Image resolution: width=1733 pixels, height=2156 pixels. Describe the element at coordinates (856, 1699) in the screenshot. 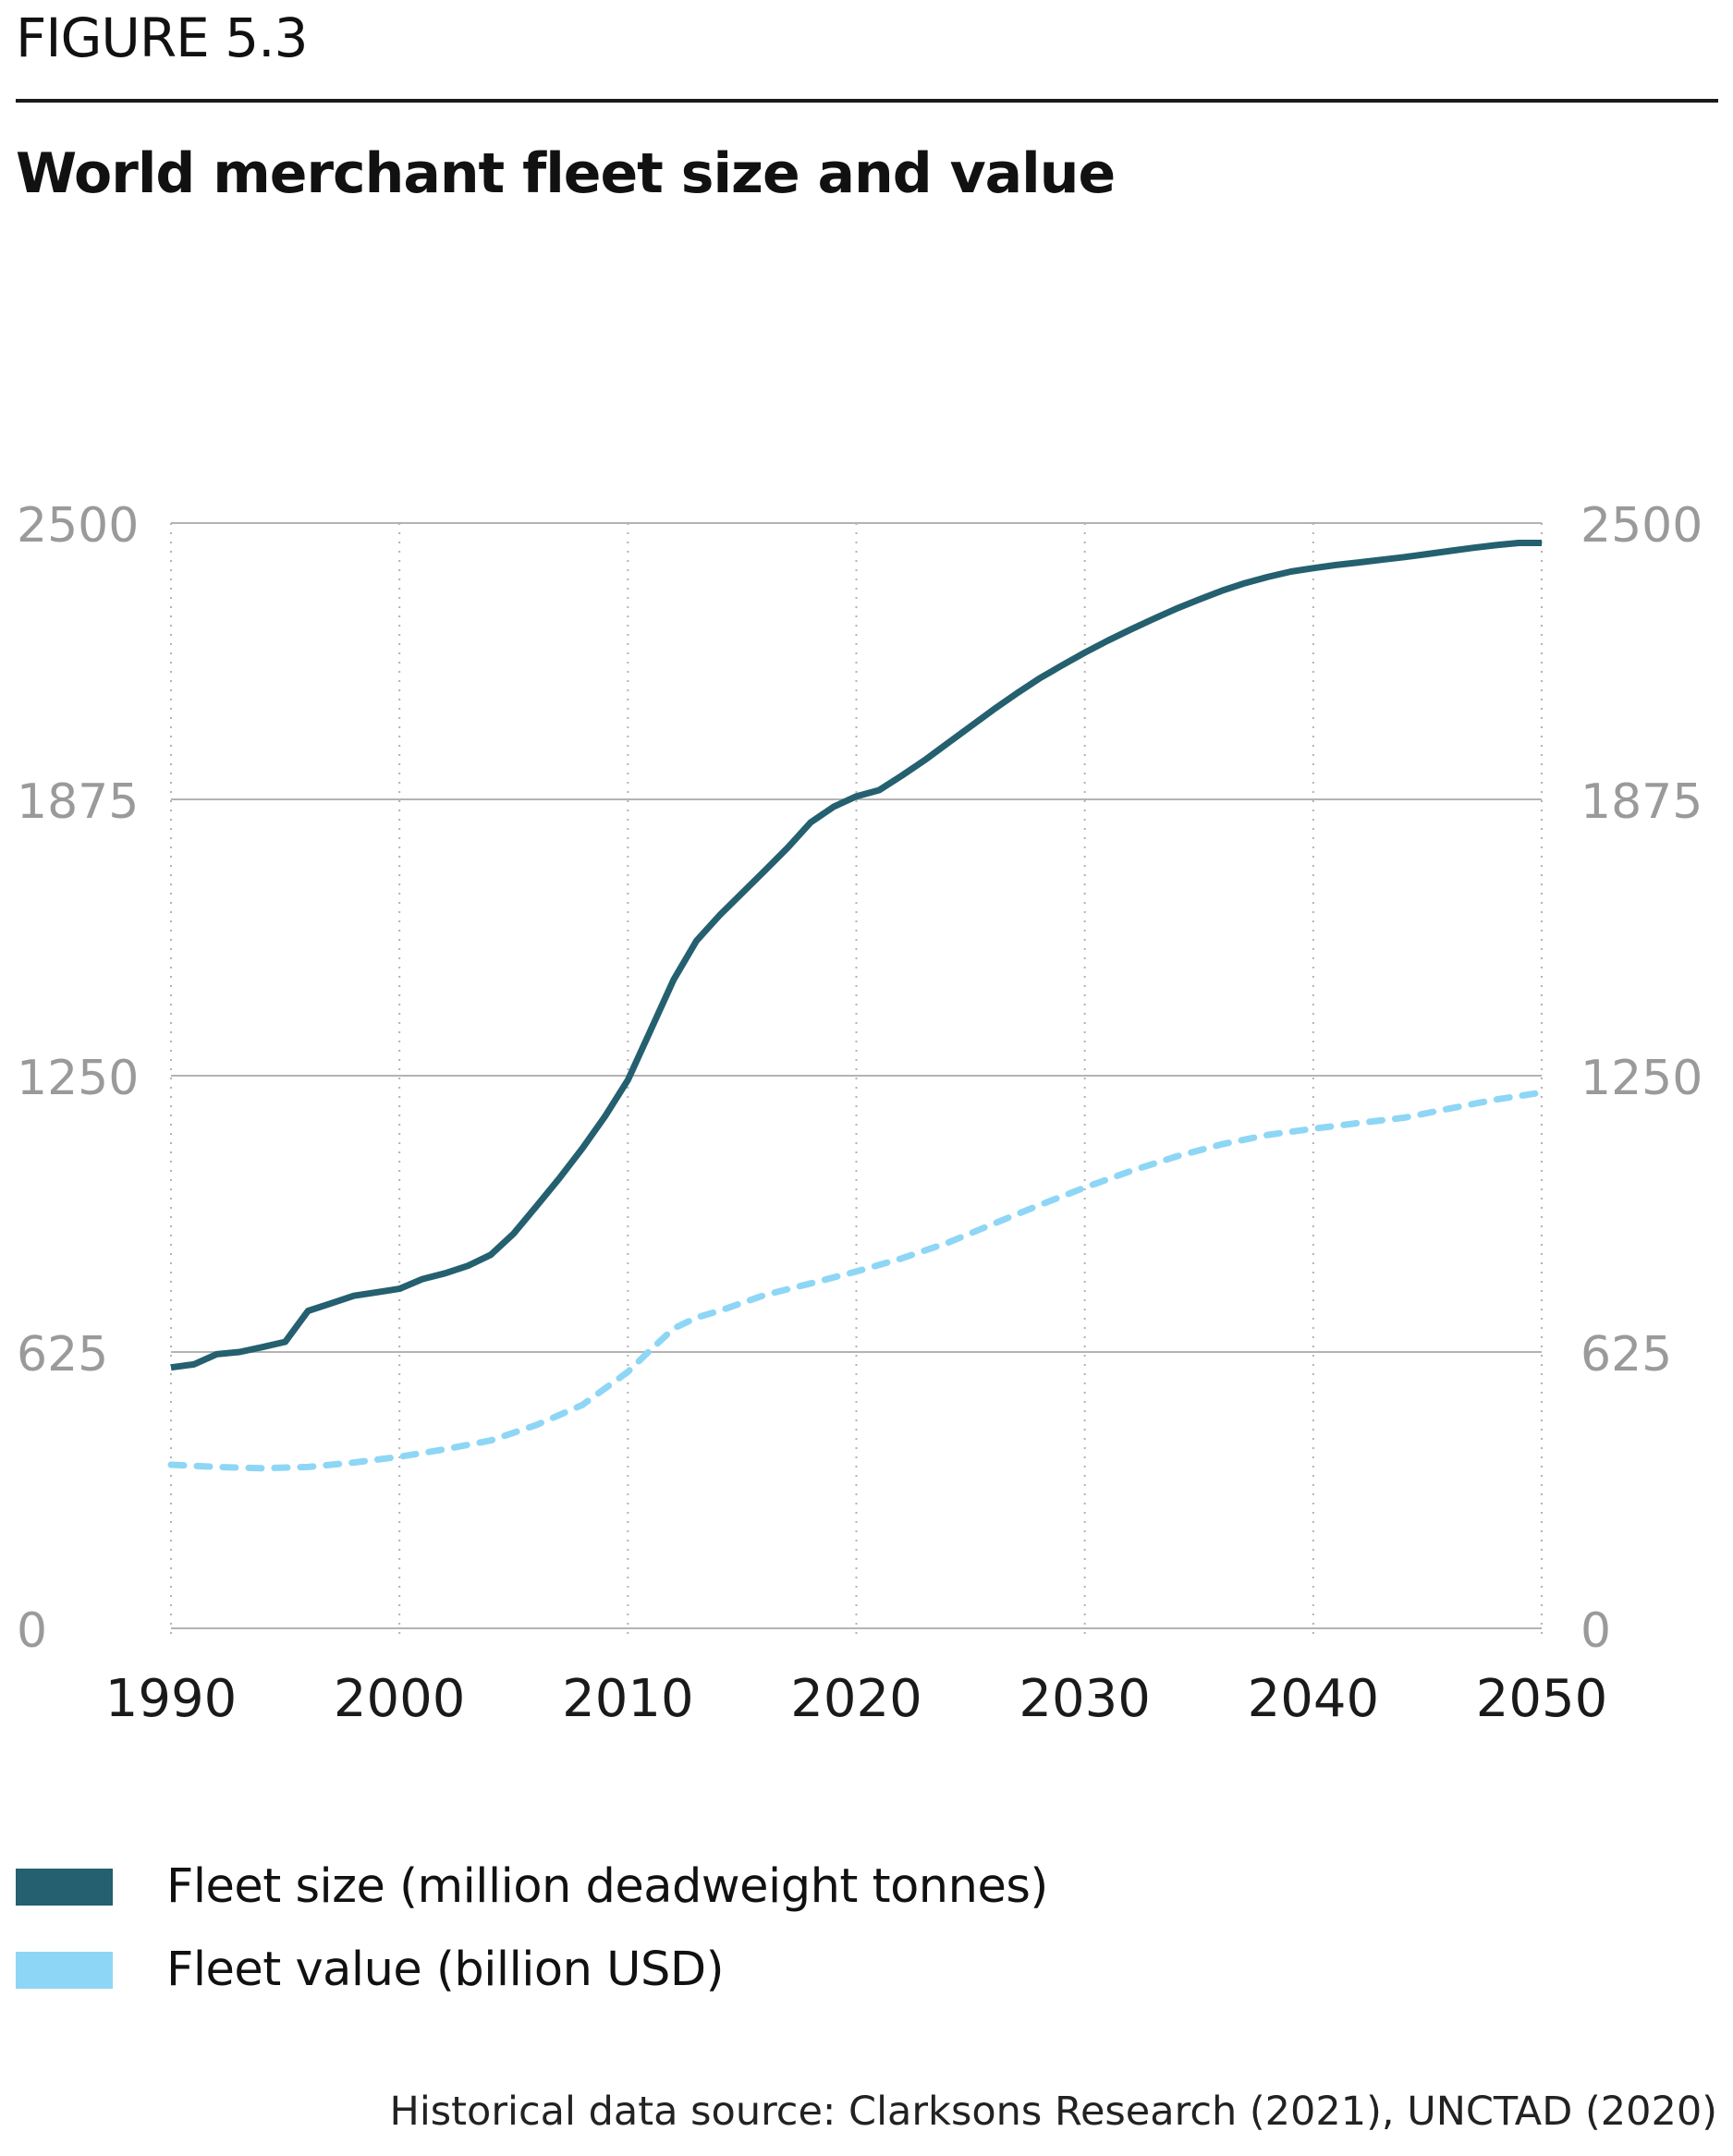

I see `x-tick-label: 2020` at that location.